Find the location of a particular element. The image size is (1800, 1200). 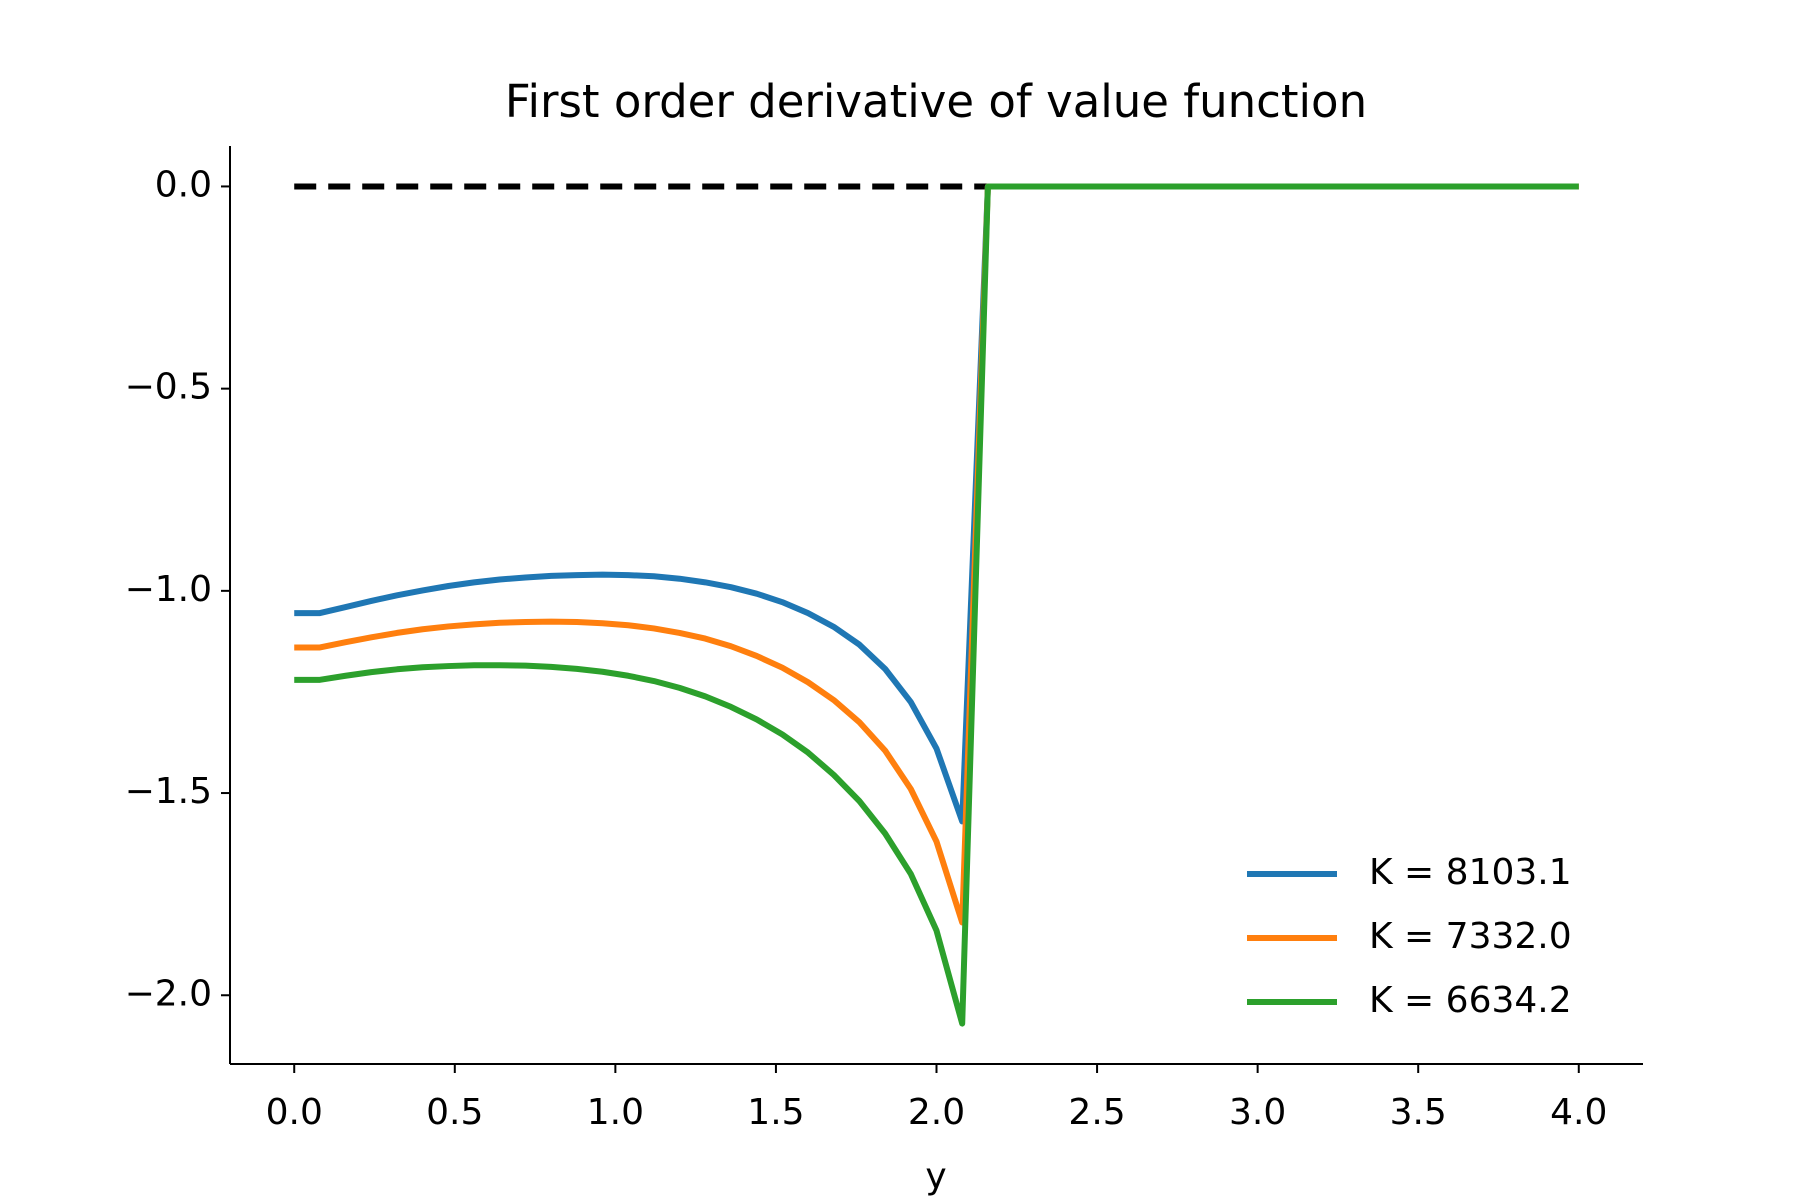

y-tick-label: −1.5 is located at coordinates (168, 791).